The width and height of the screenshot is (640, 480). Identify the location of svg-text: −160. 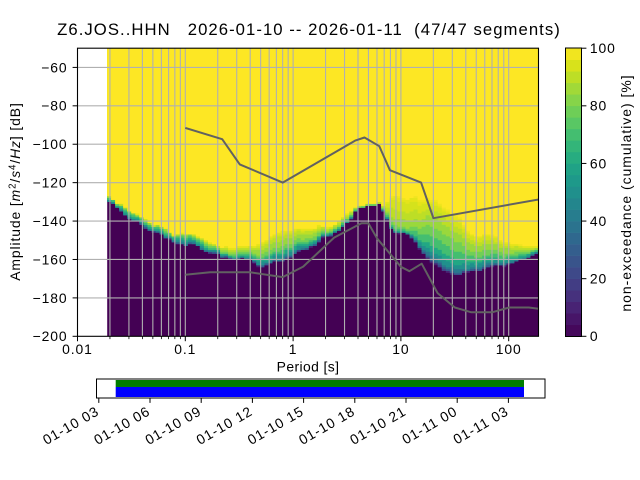
(50, 259).